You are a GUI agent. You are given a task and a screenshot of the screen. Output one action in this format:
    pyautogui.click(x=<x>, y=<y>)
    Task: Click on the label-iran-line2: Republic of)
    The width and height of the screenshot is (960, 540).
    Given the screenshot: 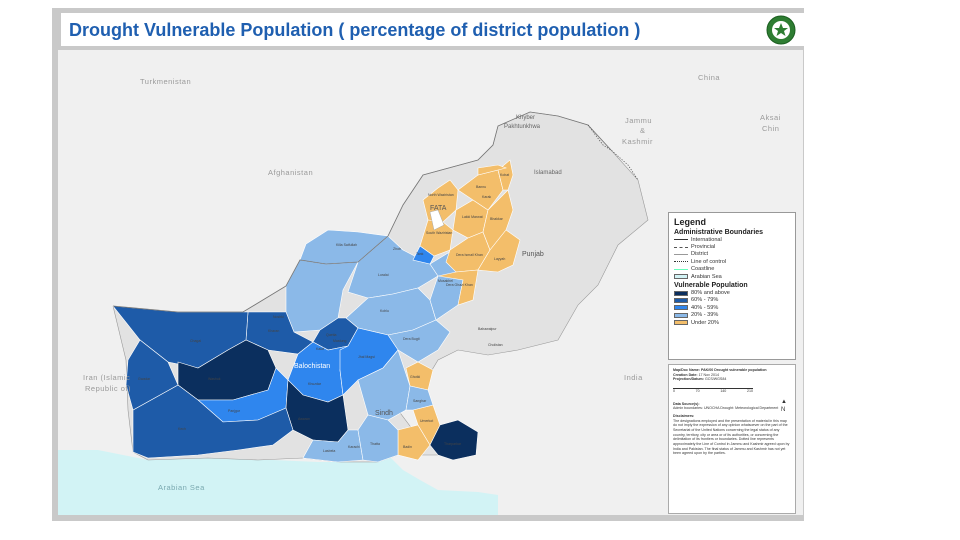 What is the action you would take?
    pyautogui.click(x=108, y=388)
    